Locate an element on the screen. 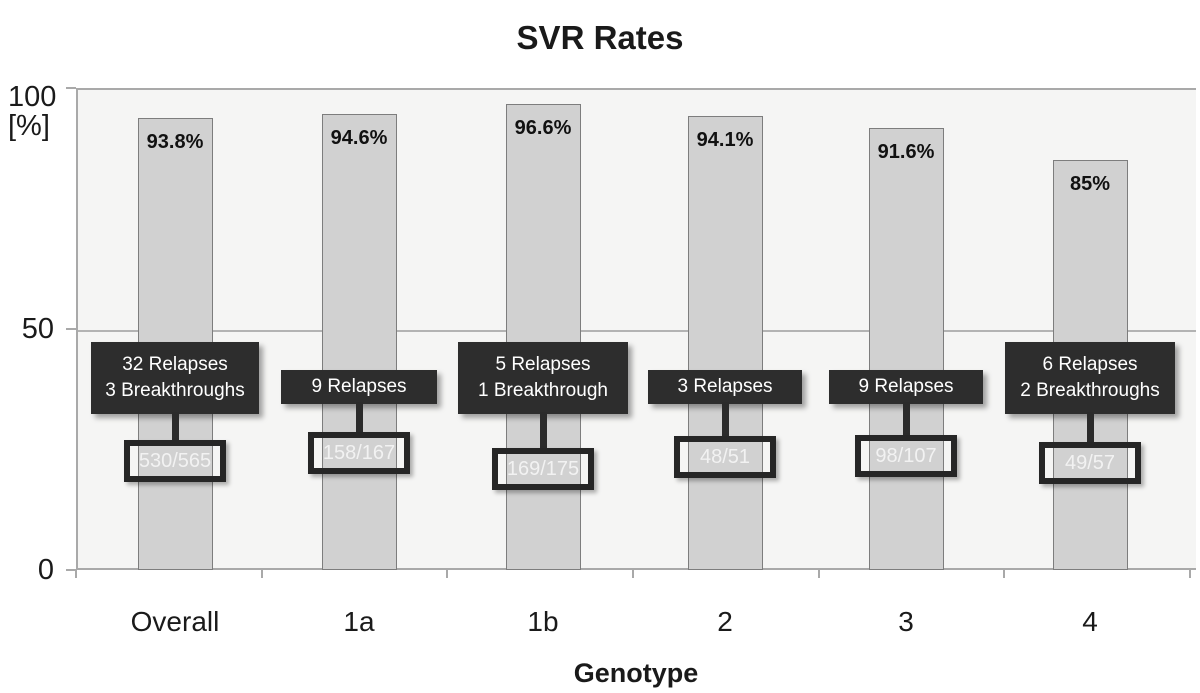  callout-box-overall: 32 Relapses 3 Breakthroughs is located at coordinates (175, 378).